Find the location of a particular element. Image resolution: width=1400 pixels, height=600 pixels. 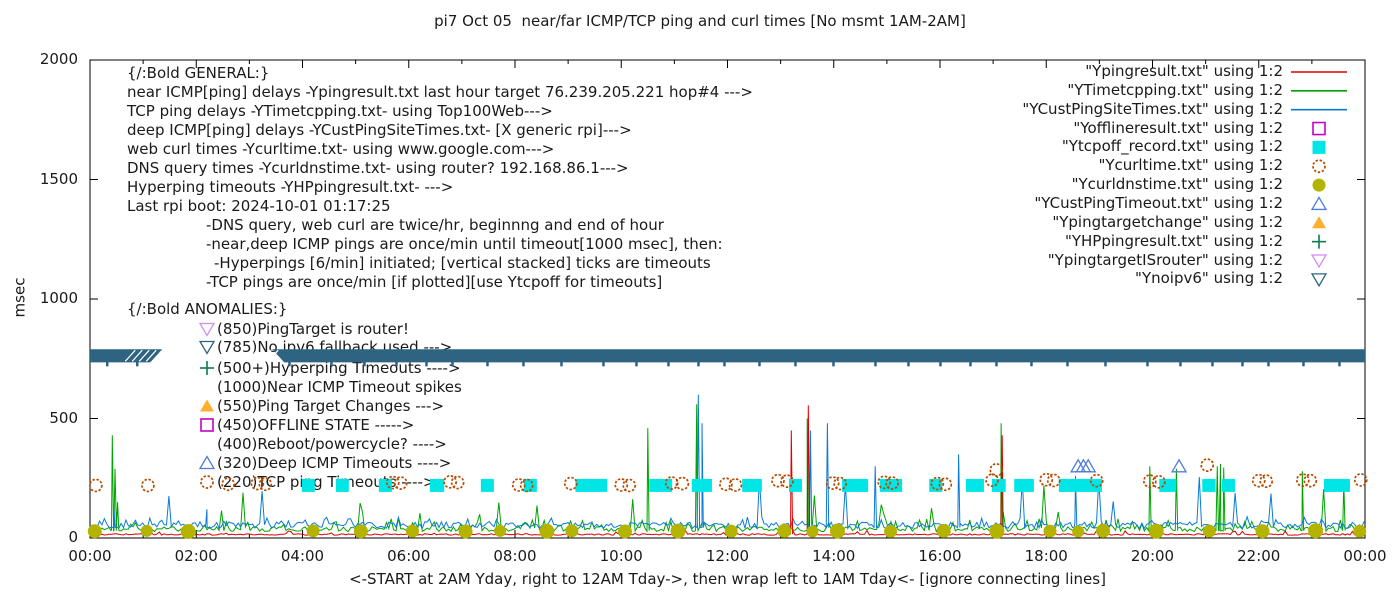

legend-item-label: "YpingtargetISrouter" using 1:2 is located at coordinates (1165, 259).